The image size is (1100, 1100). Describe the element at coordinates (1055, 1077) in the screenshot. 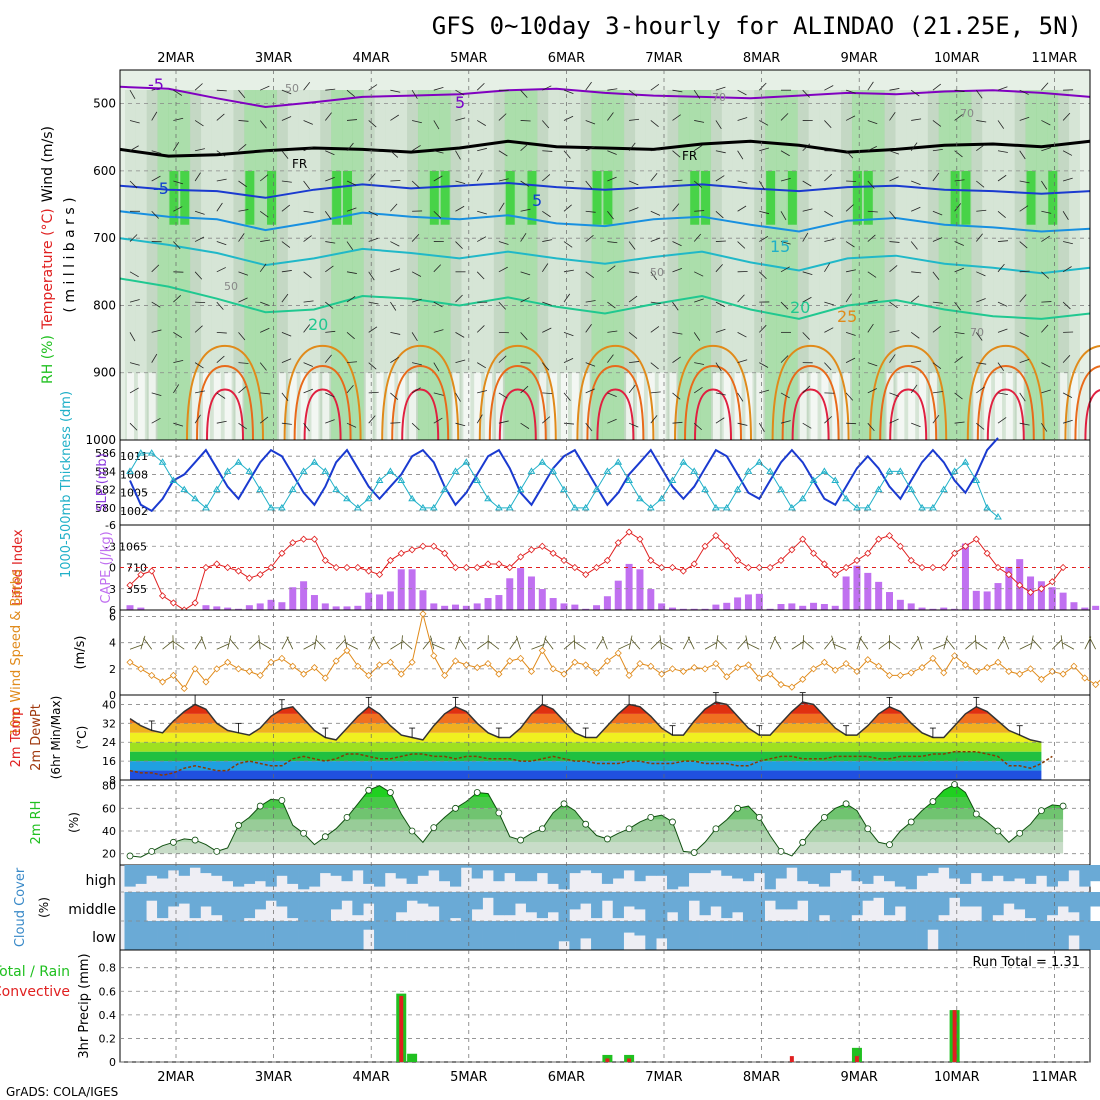

I see `date-label-bottom: 11MAR` at that location.